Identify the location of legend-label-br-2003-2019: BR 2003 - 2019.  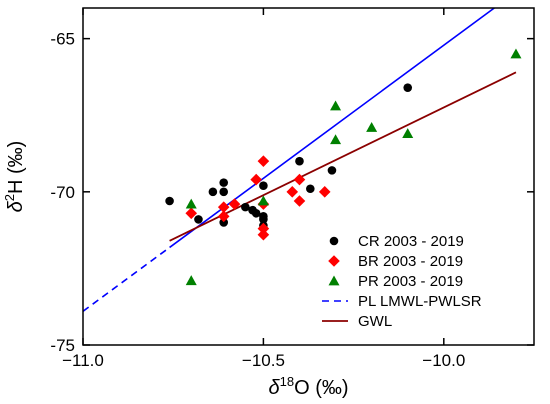
(410, 261).